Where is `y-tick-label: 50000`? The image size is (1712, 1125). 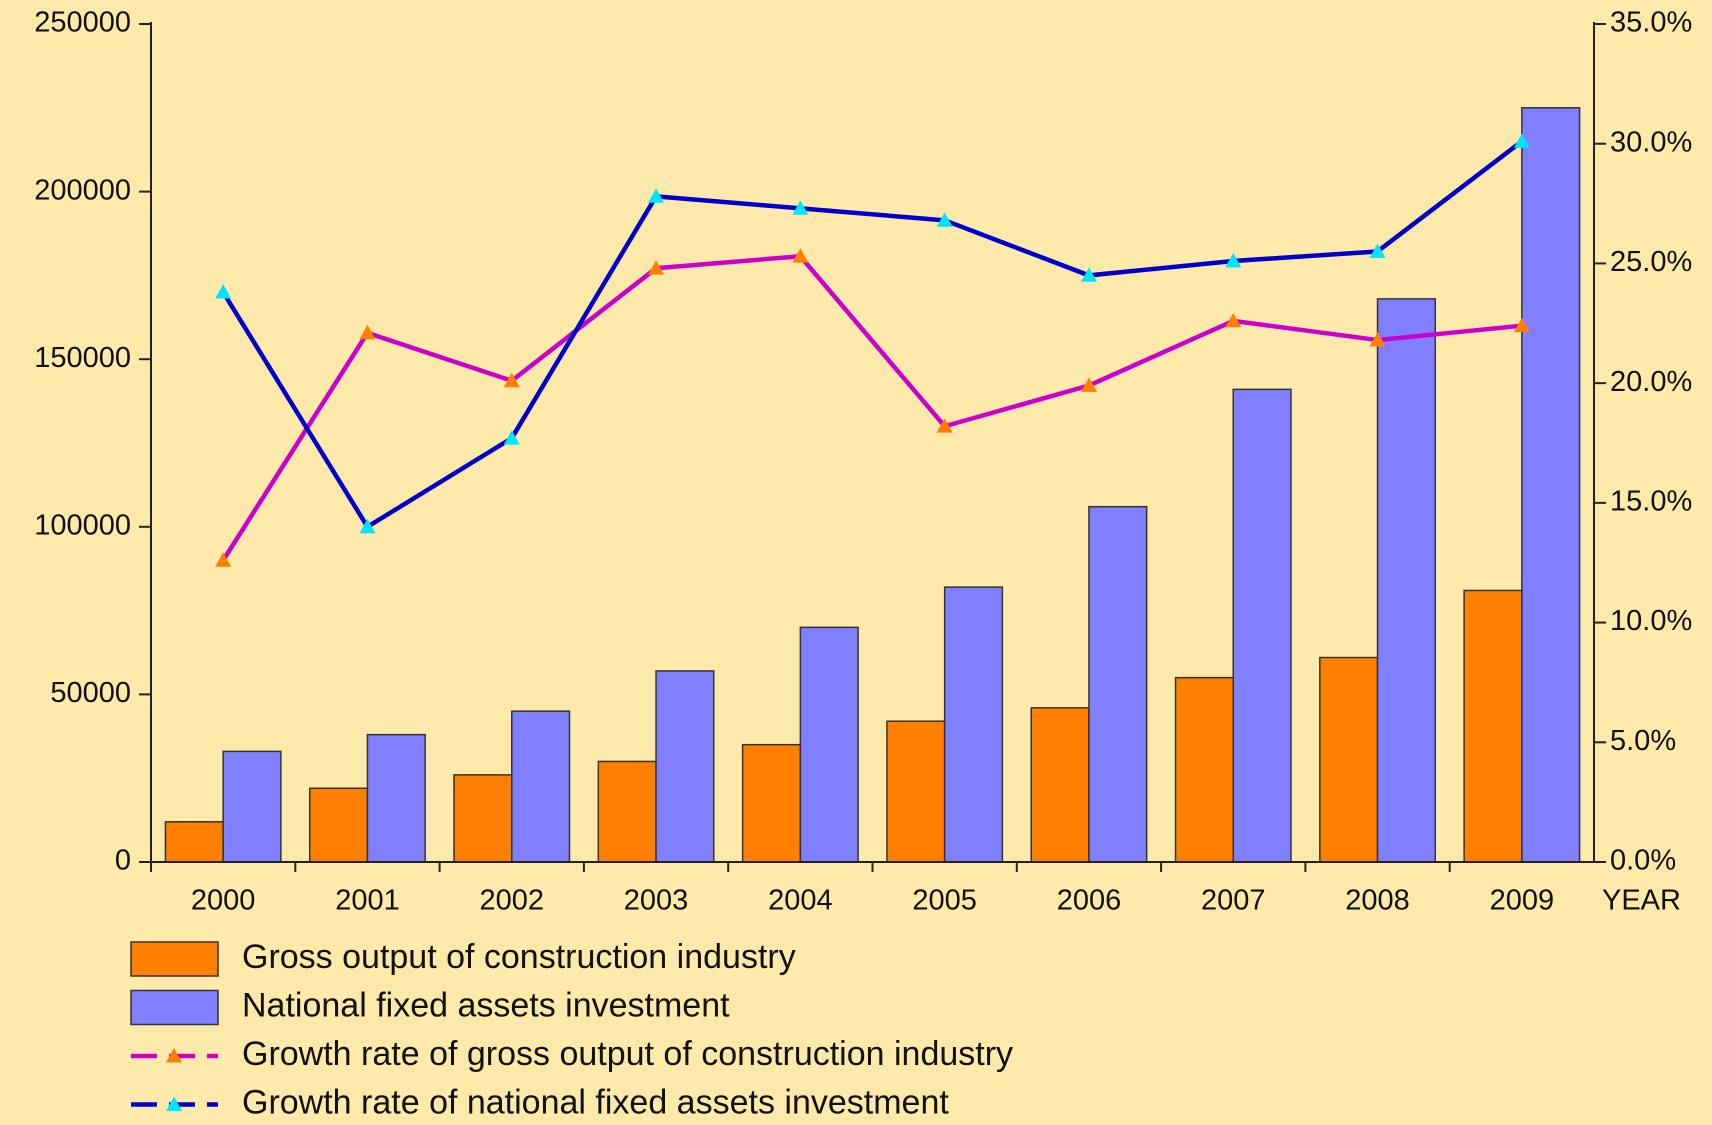
y-tick-label: 50000 is located at coordinates (90, 693).